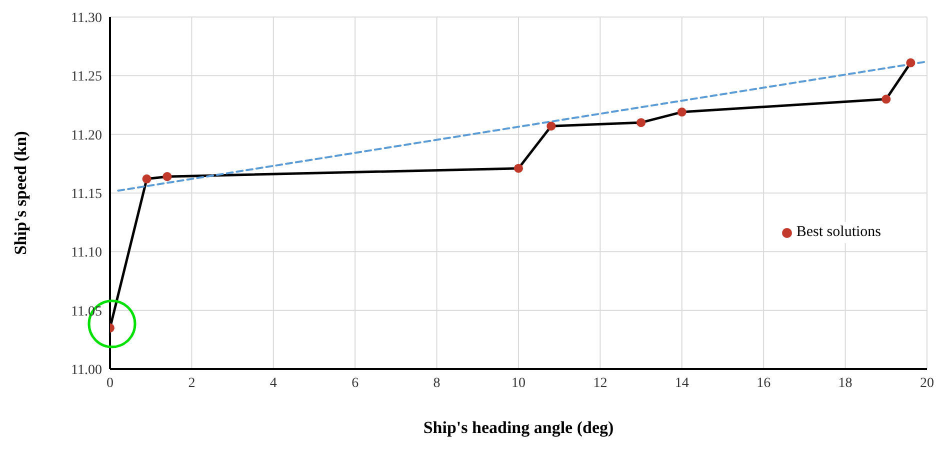 The width and height of the screenshot is (938, 462). I want to click on x-tick-label: 18, so click(845, 383).